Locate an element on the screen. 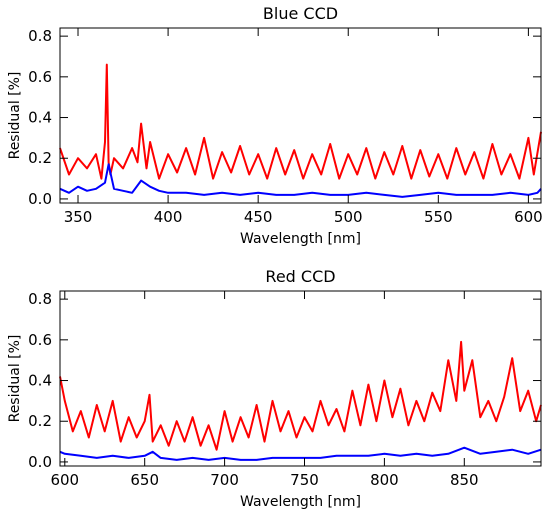 This screenshot has width=550, height=521. x-tick-label: 850 is located at coordinates (464, 480).